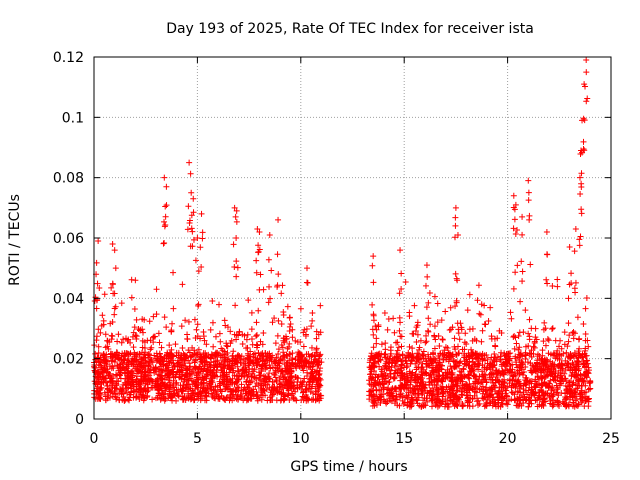 This screenshot has height=480, width=640. What do you see at coordinates (611, 439) in the screenshot?
I see `x-tick-label: 25` at bounding box center [611, 439].